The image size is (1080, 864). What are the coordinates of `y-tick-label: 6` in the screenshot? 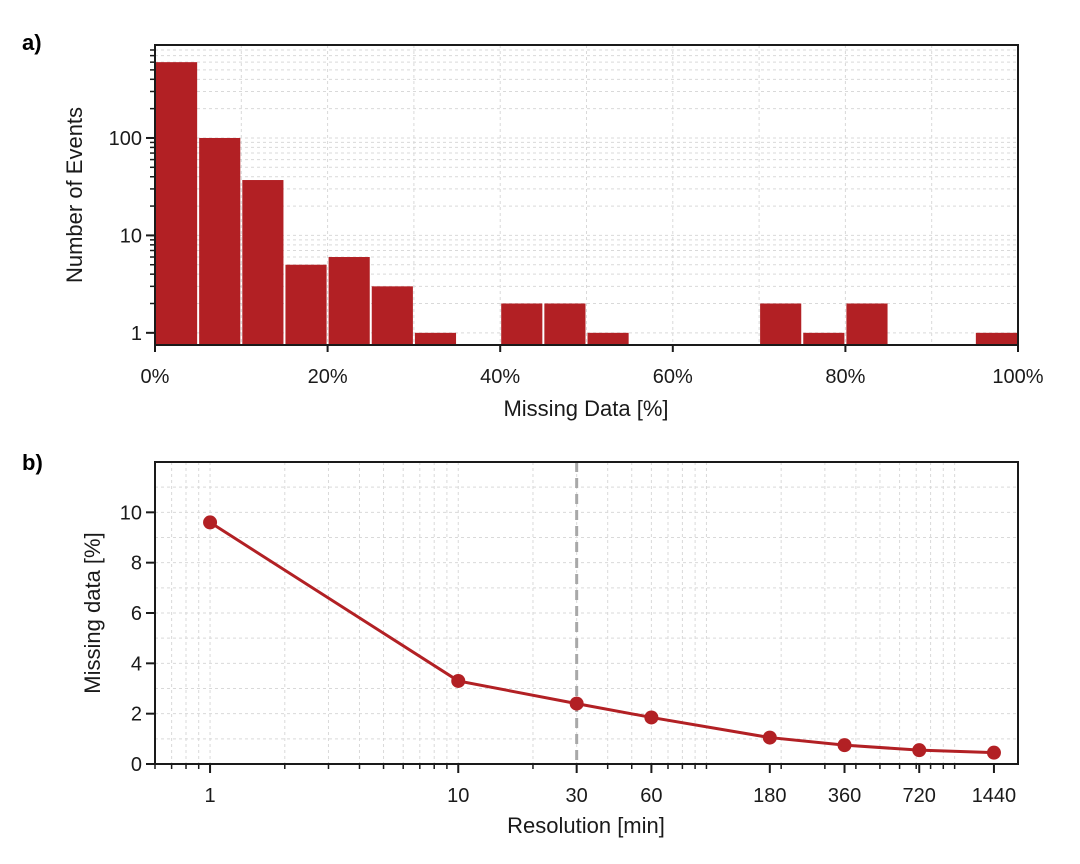 It's located at (136, 614).